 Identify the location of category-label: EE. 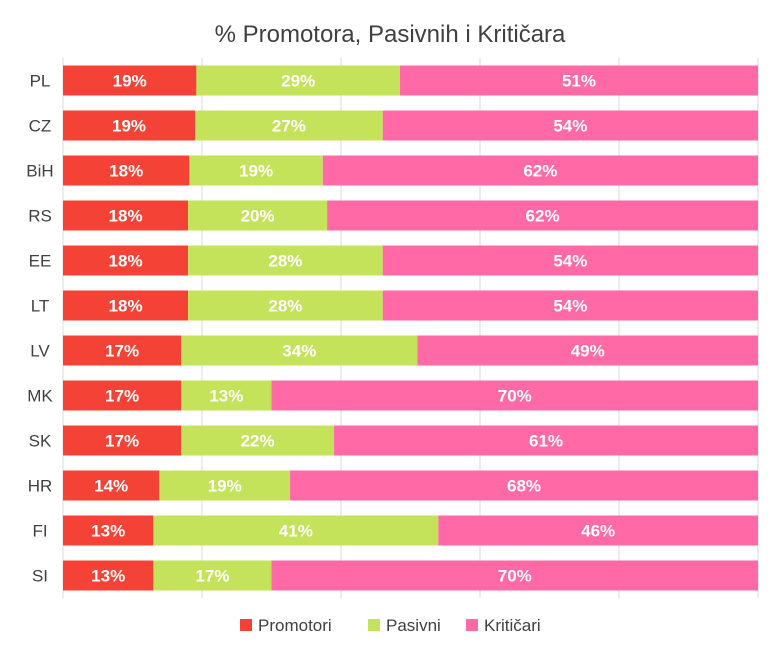
(40, 261).